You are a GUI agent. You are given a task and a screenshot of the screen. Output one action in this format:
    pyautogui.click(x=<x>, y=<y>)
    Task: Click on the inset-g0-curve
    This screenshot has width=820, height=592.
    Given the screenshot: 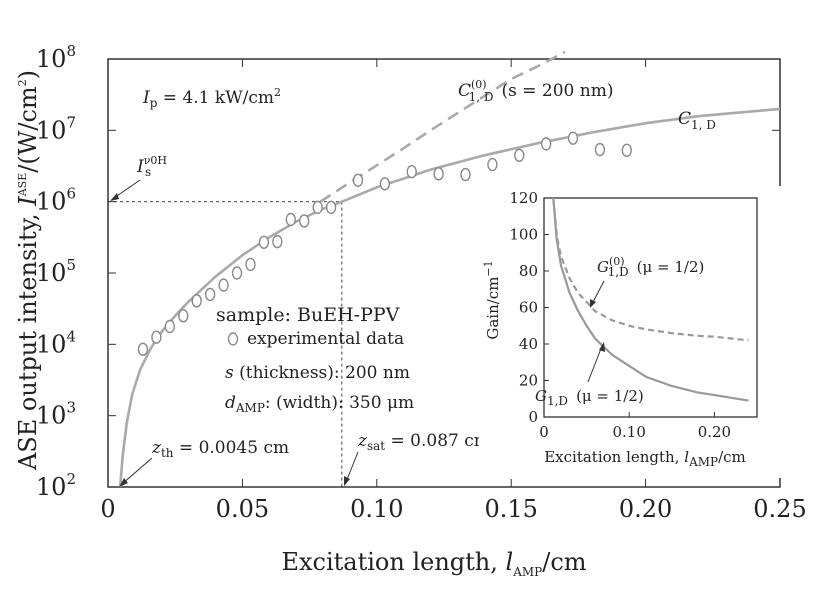 What is the action you would take?
    pyautogui.click(x=650, y=270)
    